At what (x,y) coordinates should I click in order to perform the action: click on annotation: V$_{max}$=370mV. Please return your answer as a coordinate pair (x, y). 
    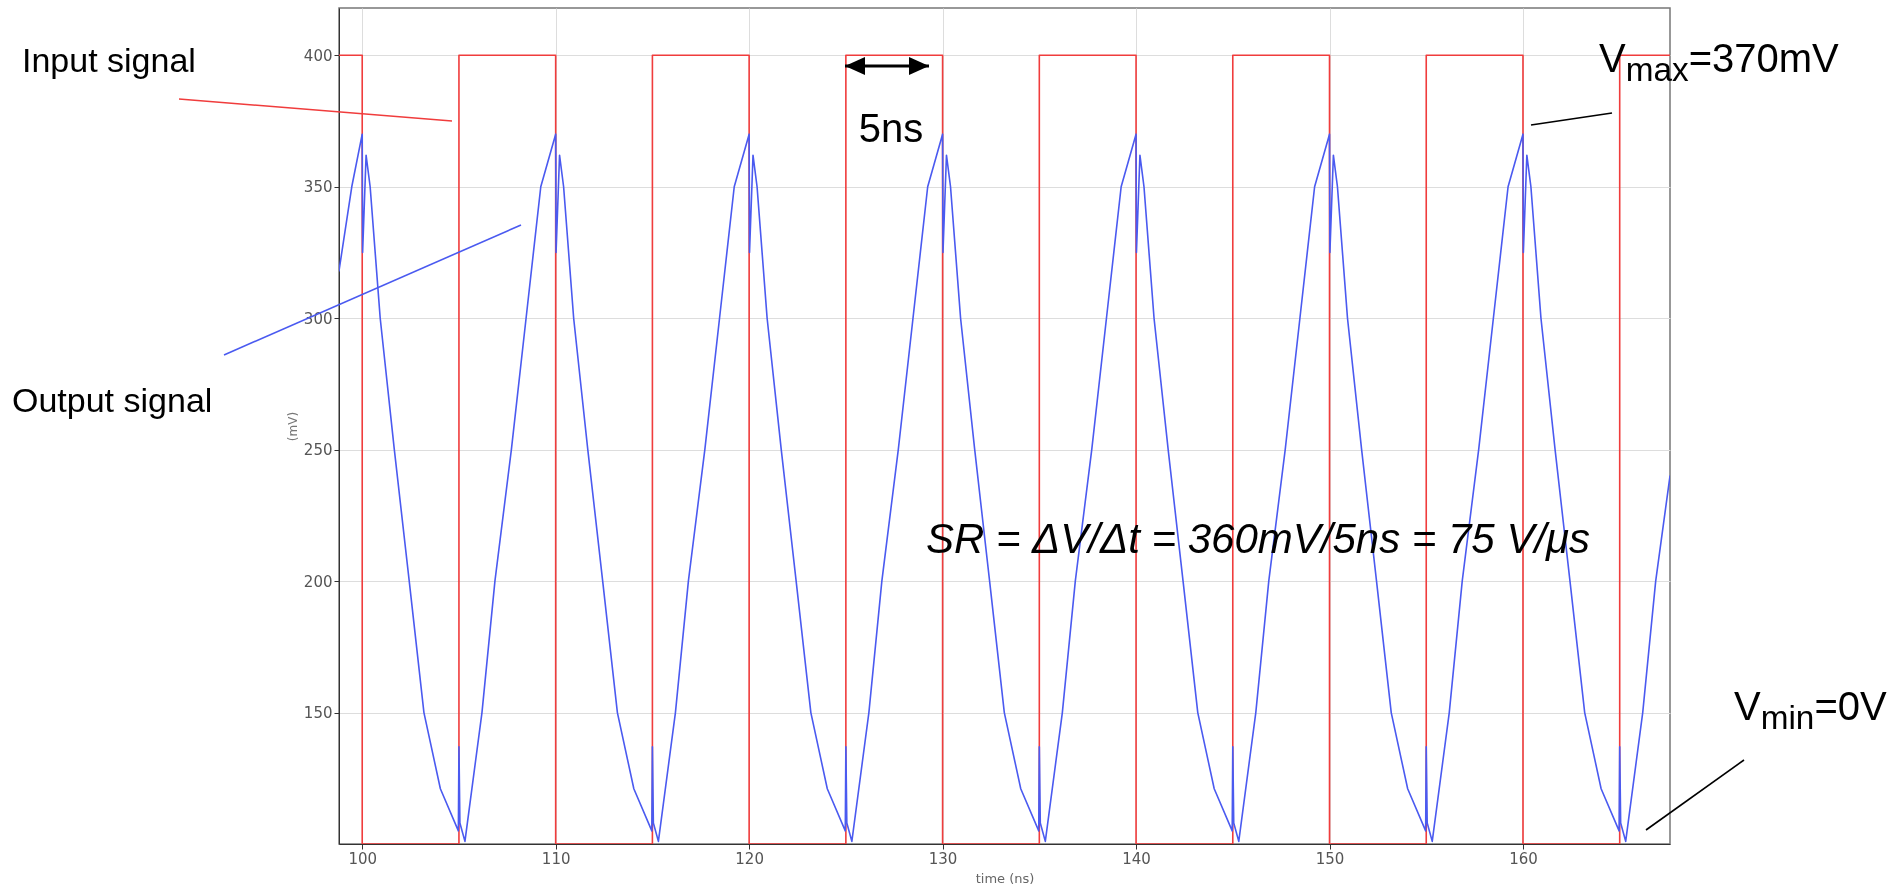
    Looking at the image, I should click on (1719, 62).